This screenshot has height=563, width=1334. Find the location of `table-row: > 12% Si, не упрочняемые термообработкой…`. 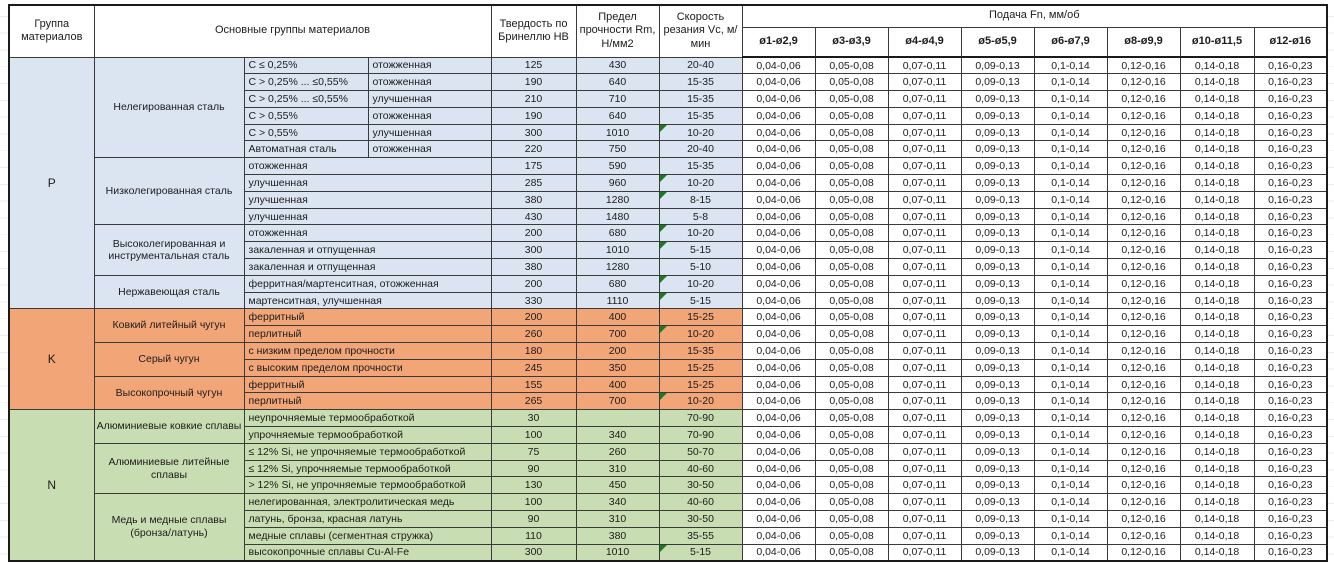

table-row: > 12% Si, не упрочняемые термообработкой… is located at coordinates (668, 485).